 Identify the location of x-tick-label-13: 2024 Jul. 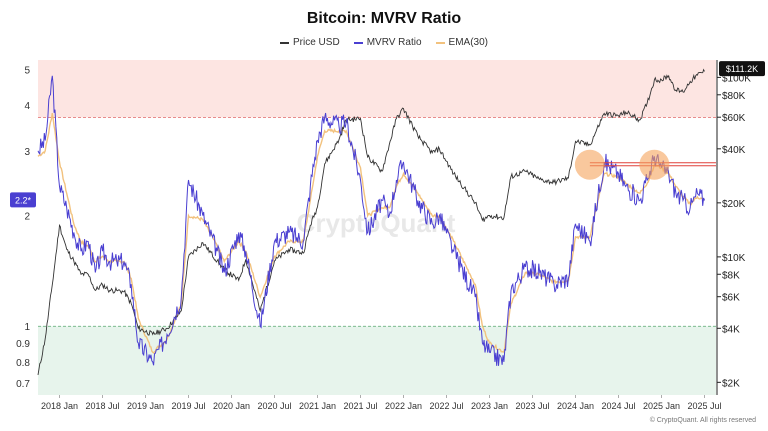
(619, 406).